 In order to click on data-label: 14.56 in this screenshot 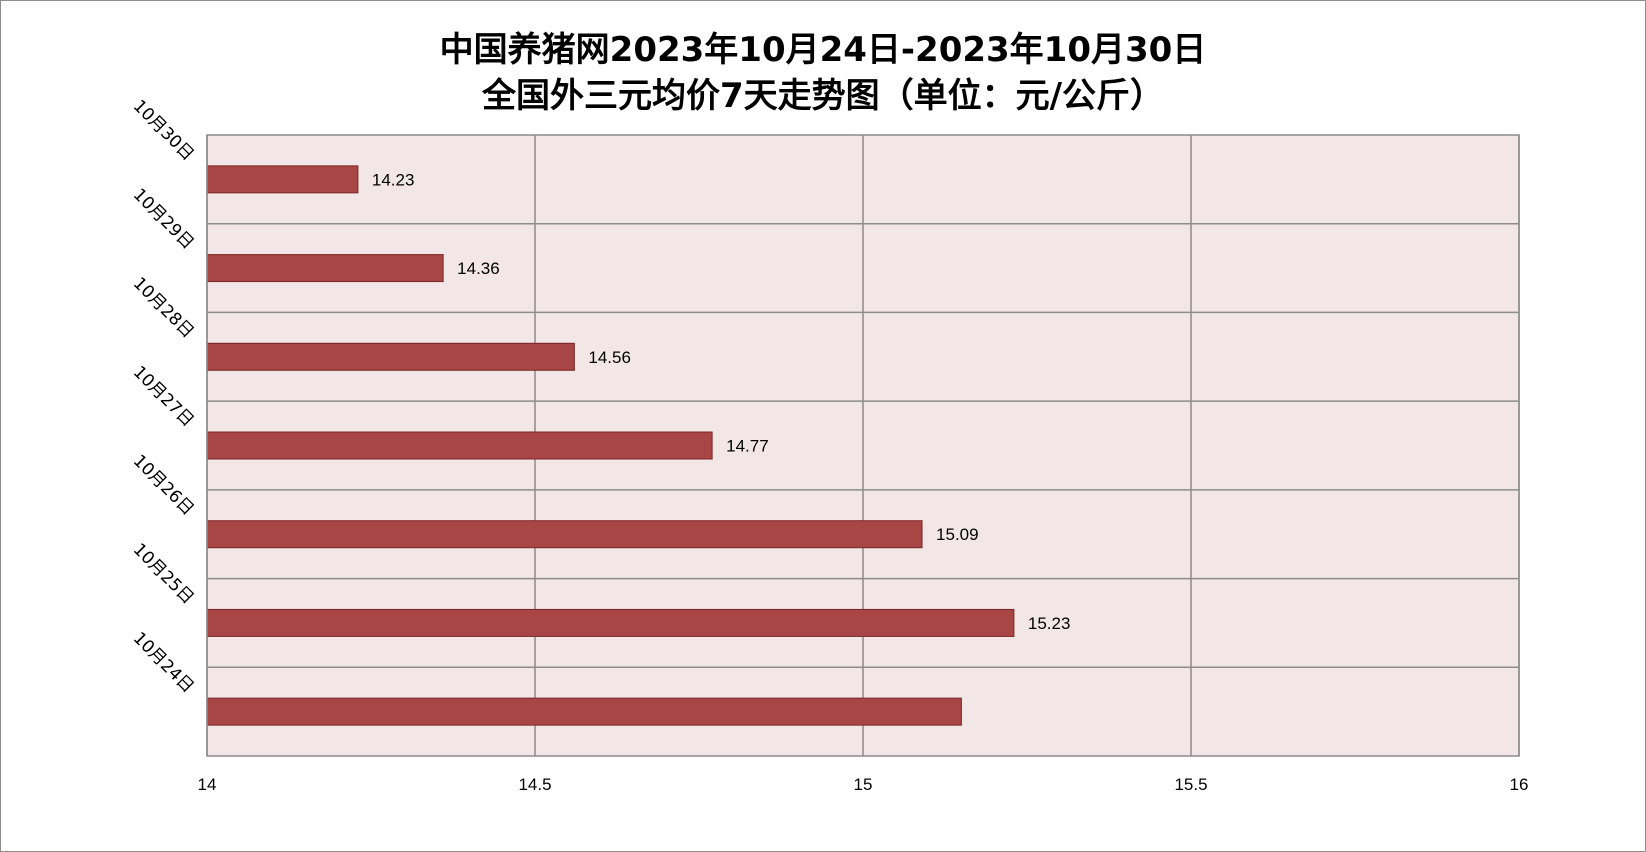, I will do `click(609, 357)`.